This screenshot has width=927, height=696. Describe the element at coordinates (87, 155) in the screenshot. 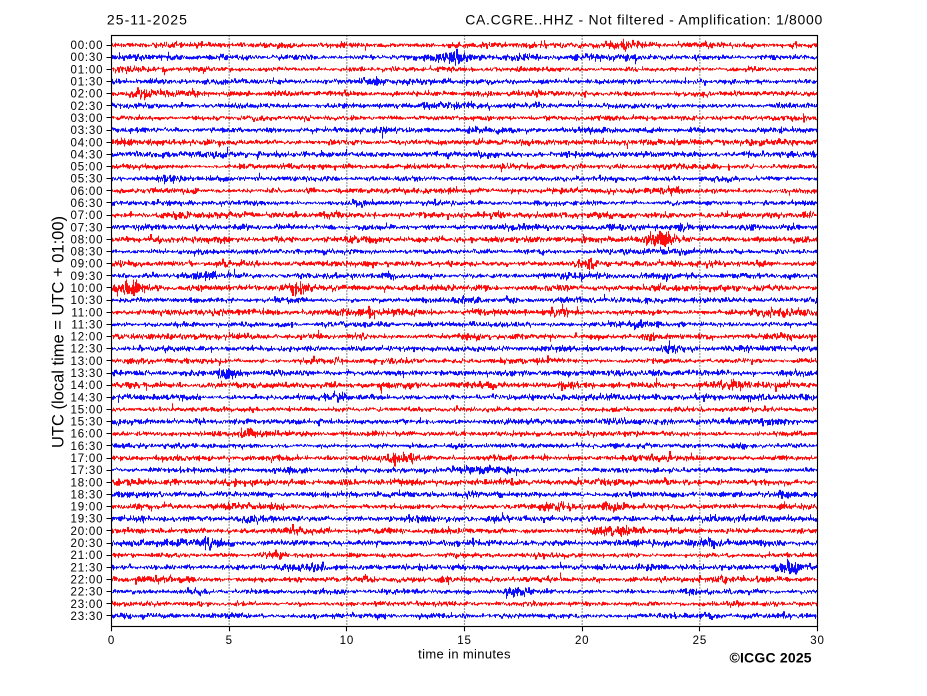

I see `svg-text: 04:30` at that location.